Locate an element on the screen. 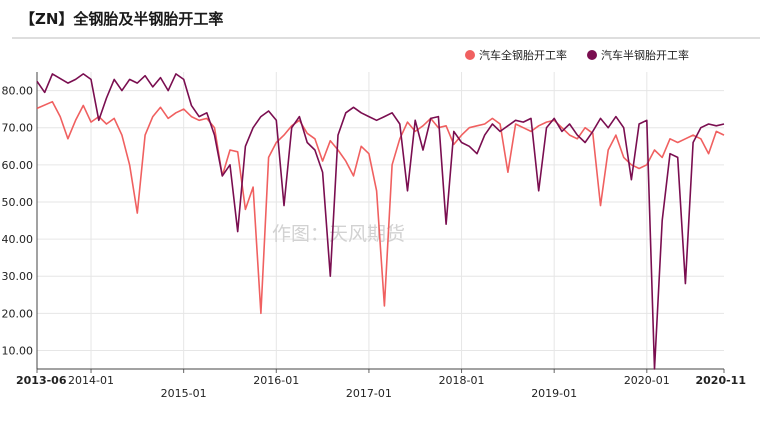 This screenshot has width=772, height=424. y-tick-label: 30.00 is located at coordinates (18, 276).